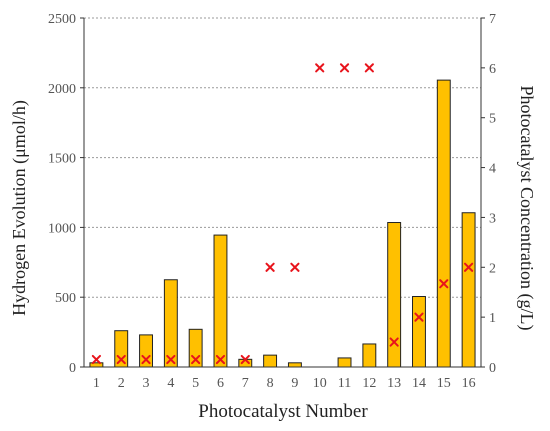 The image size is (550, 431). Describe the element at coordinates (62, 228) in the screenshot. I see `y-tick-label: 1000` at that location.